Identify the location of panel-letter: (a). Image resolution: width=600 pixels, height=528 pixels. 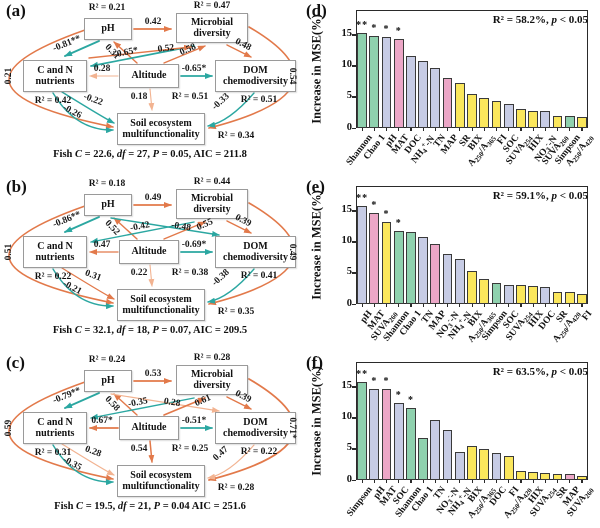
(16, 10).